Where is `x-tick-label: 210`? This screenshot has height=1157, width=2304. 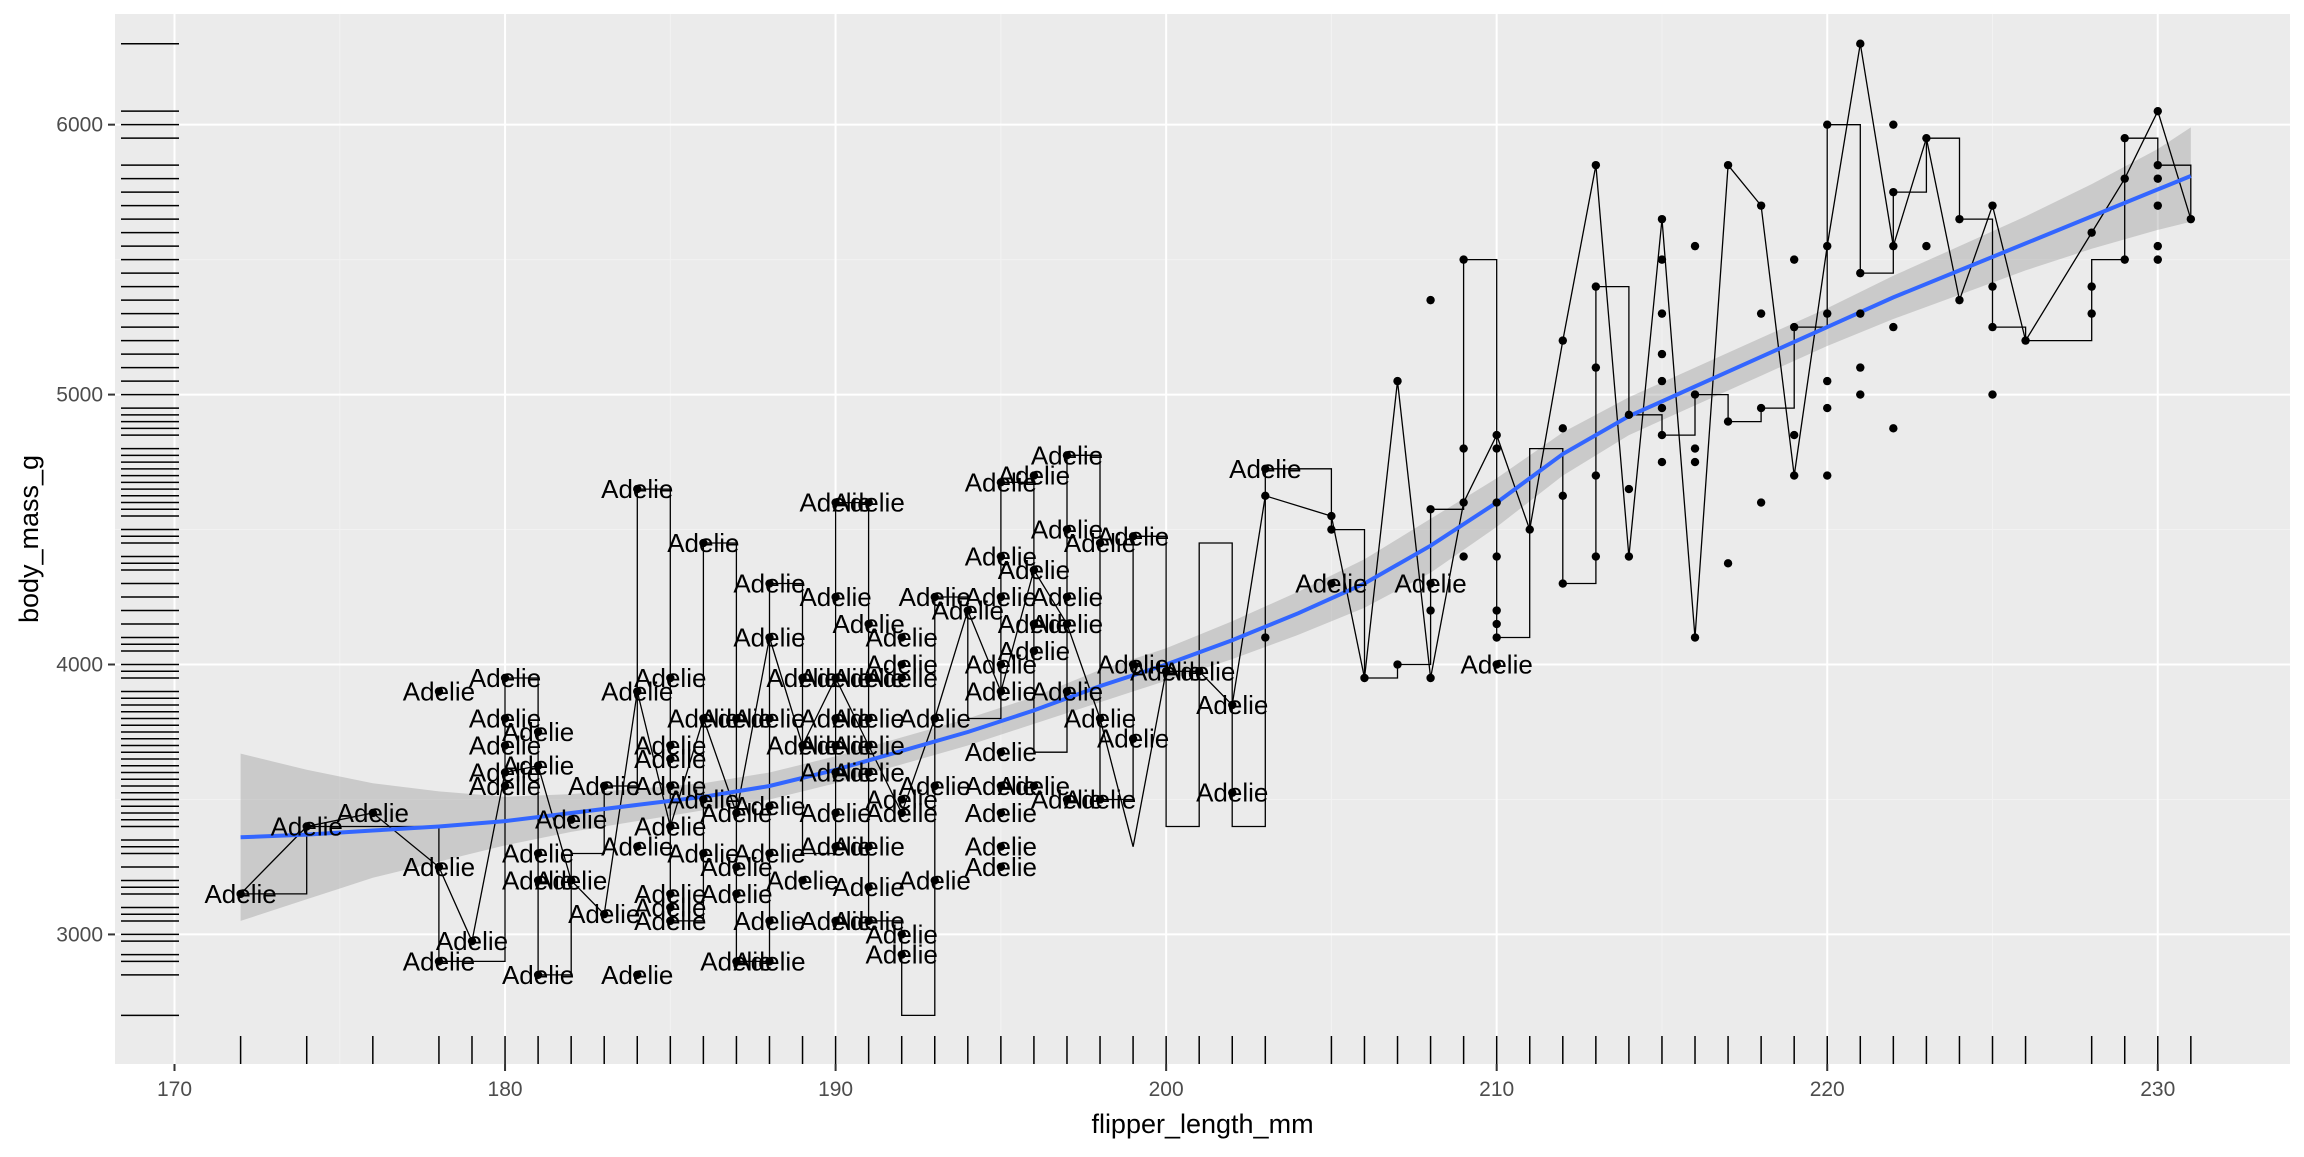
x-tick-label: 210 is located at coordinates (1496, 1089).